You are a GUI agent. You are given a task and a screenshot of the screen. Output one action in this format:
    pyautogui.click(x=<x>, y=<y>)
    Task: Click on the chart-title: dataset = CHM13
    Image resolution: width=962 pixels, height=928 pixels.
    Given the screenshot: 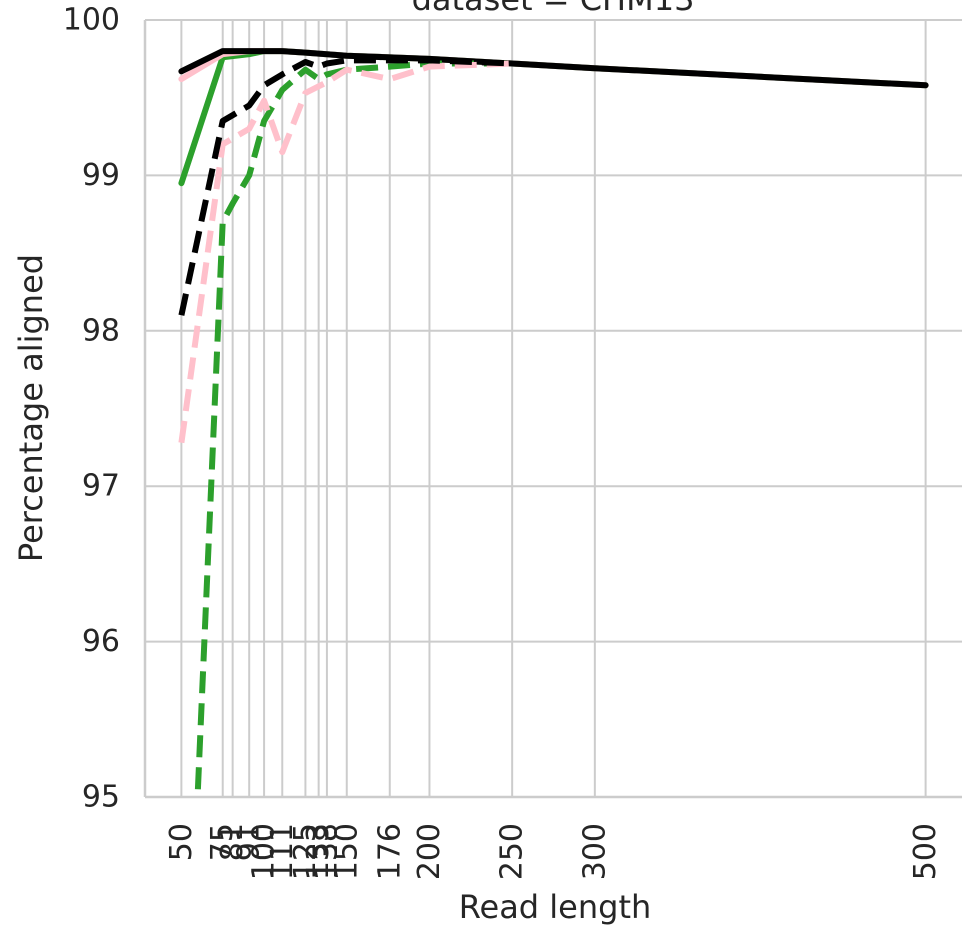 What is the action you would take?
    pyautogui.click(x=553, y=9)
    